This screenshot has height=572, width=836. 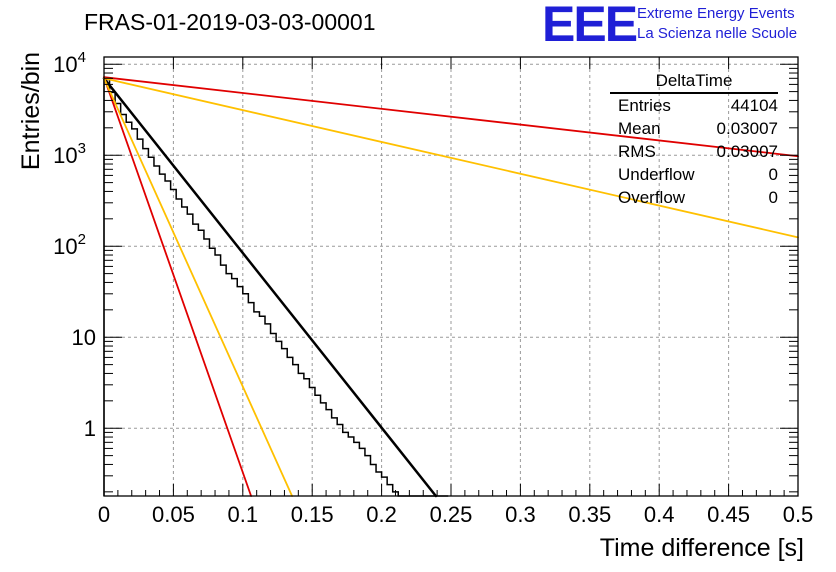 I want to click on x-tick-label: 0, so click(x=104, y=514).